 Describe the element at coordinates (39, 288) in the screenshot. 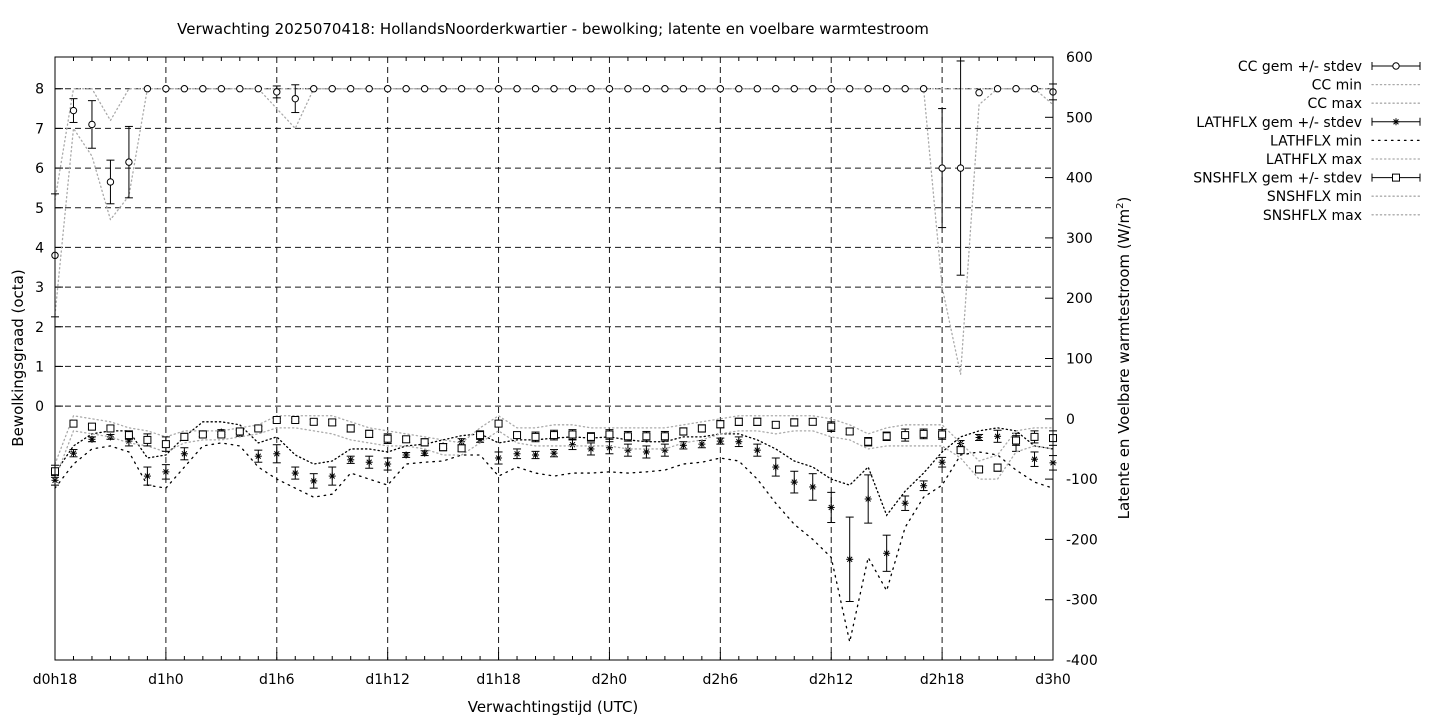

I see `y-left-tick-label: 3` at that location.